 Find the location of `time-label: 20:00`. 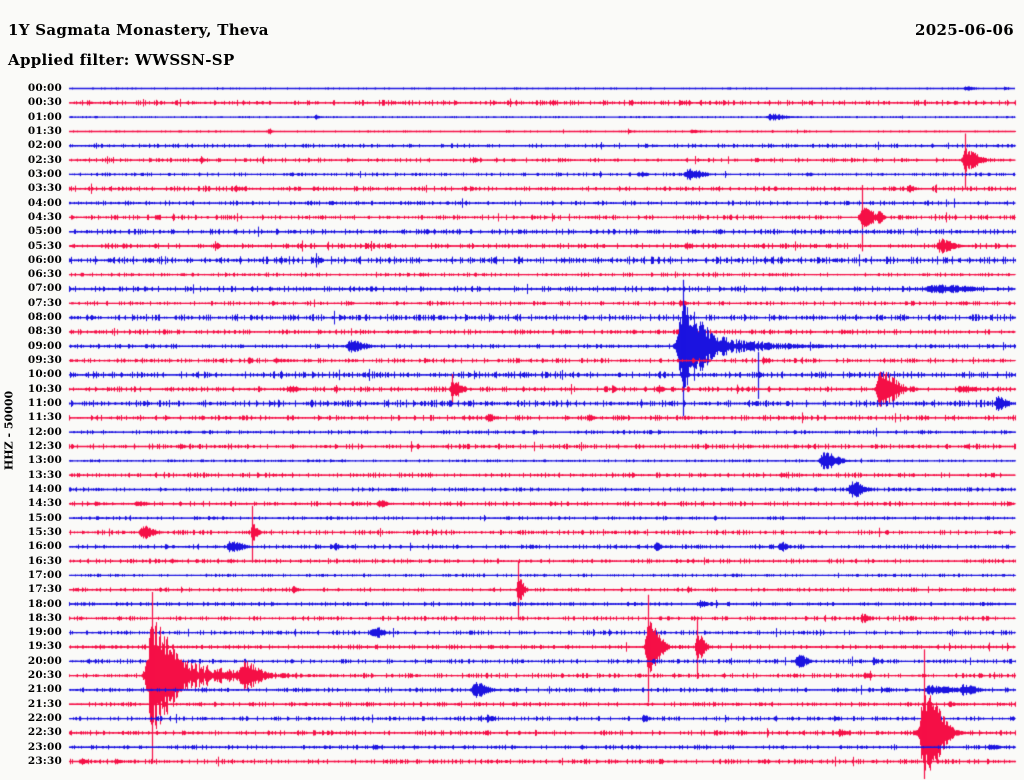

time-label: 20:00 is located at coordinates (44, 660).